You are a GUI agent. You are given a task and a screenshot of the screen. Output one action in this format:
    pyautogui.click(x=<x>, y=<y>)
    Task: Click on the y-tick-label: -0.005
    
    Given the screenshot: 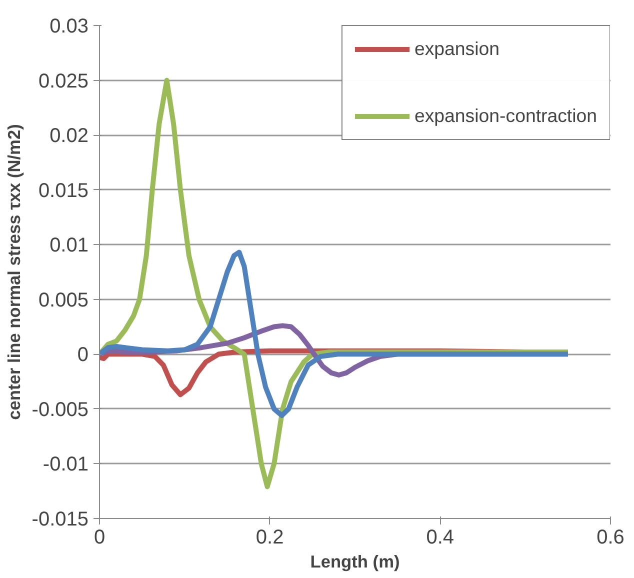 What is the action you would take?
    pyautogui.click(x=60, y=409)
    